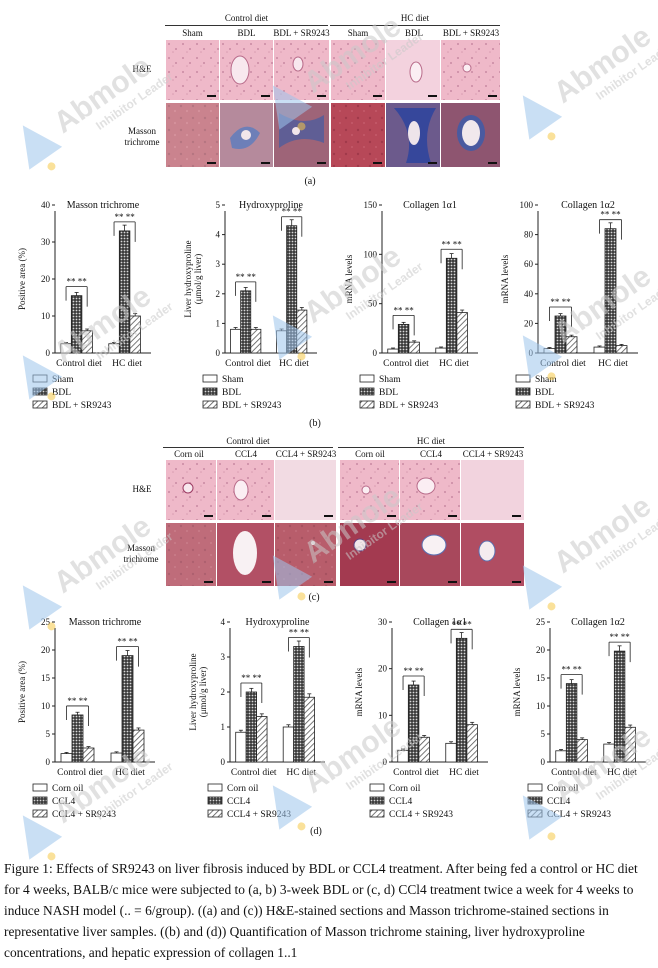 Image resolution: width=658 pixels, height=968 pixels. What do you see at coordinates (42, 147) in the screenshot?
I see `watermark-logo-icon` at bounding box center [42, 147].